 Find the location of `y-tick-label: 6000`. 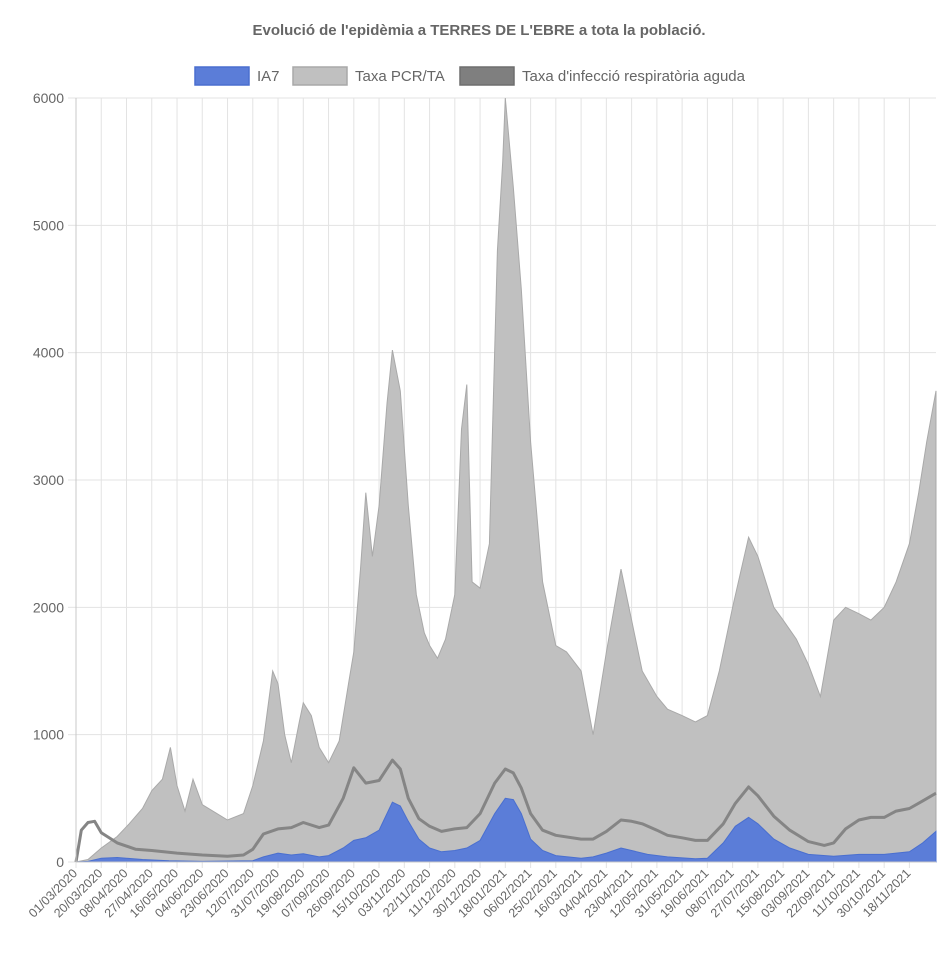

y-tick-label: 6000 is located at coordinates (48, 98).